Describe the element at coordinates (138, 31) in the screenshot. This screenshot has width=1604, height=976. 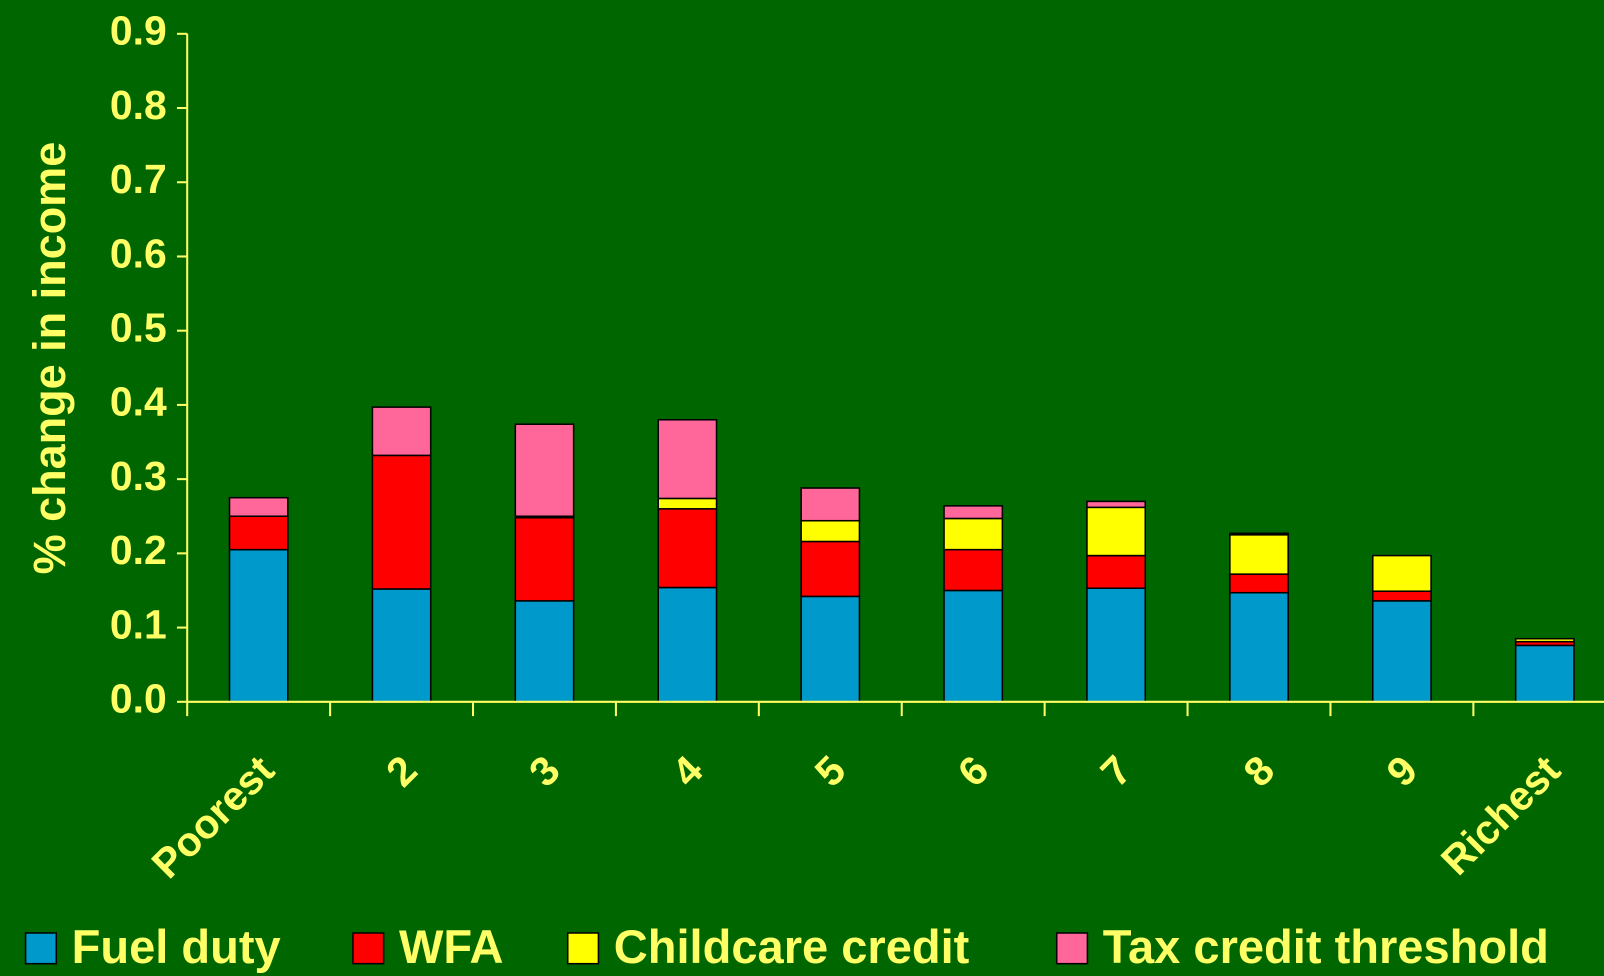
I see `y-tick-label: 0.9` at that location.